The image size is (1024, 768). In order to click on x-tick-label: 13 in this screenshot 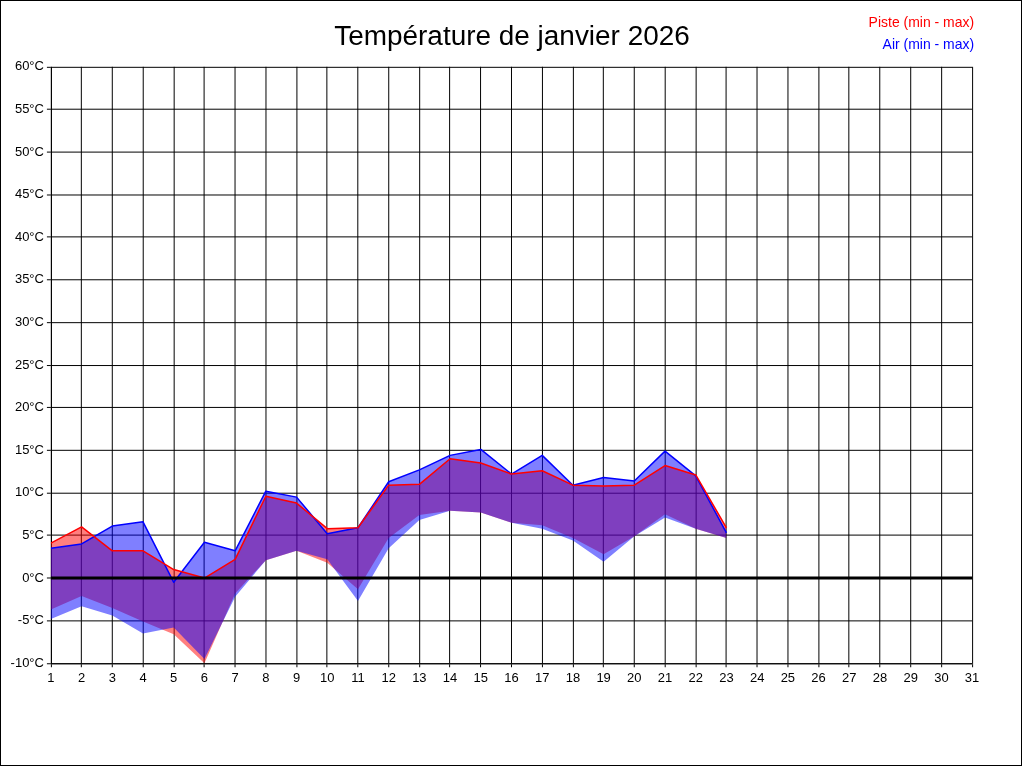, I will do `click(419, 677)`.